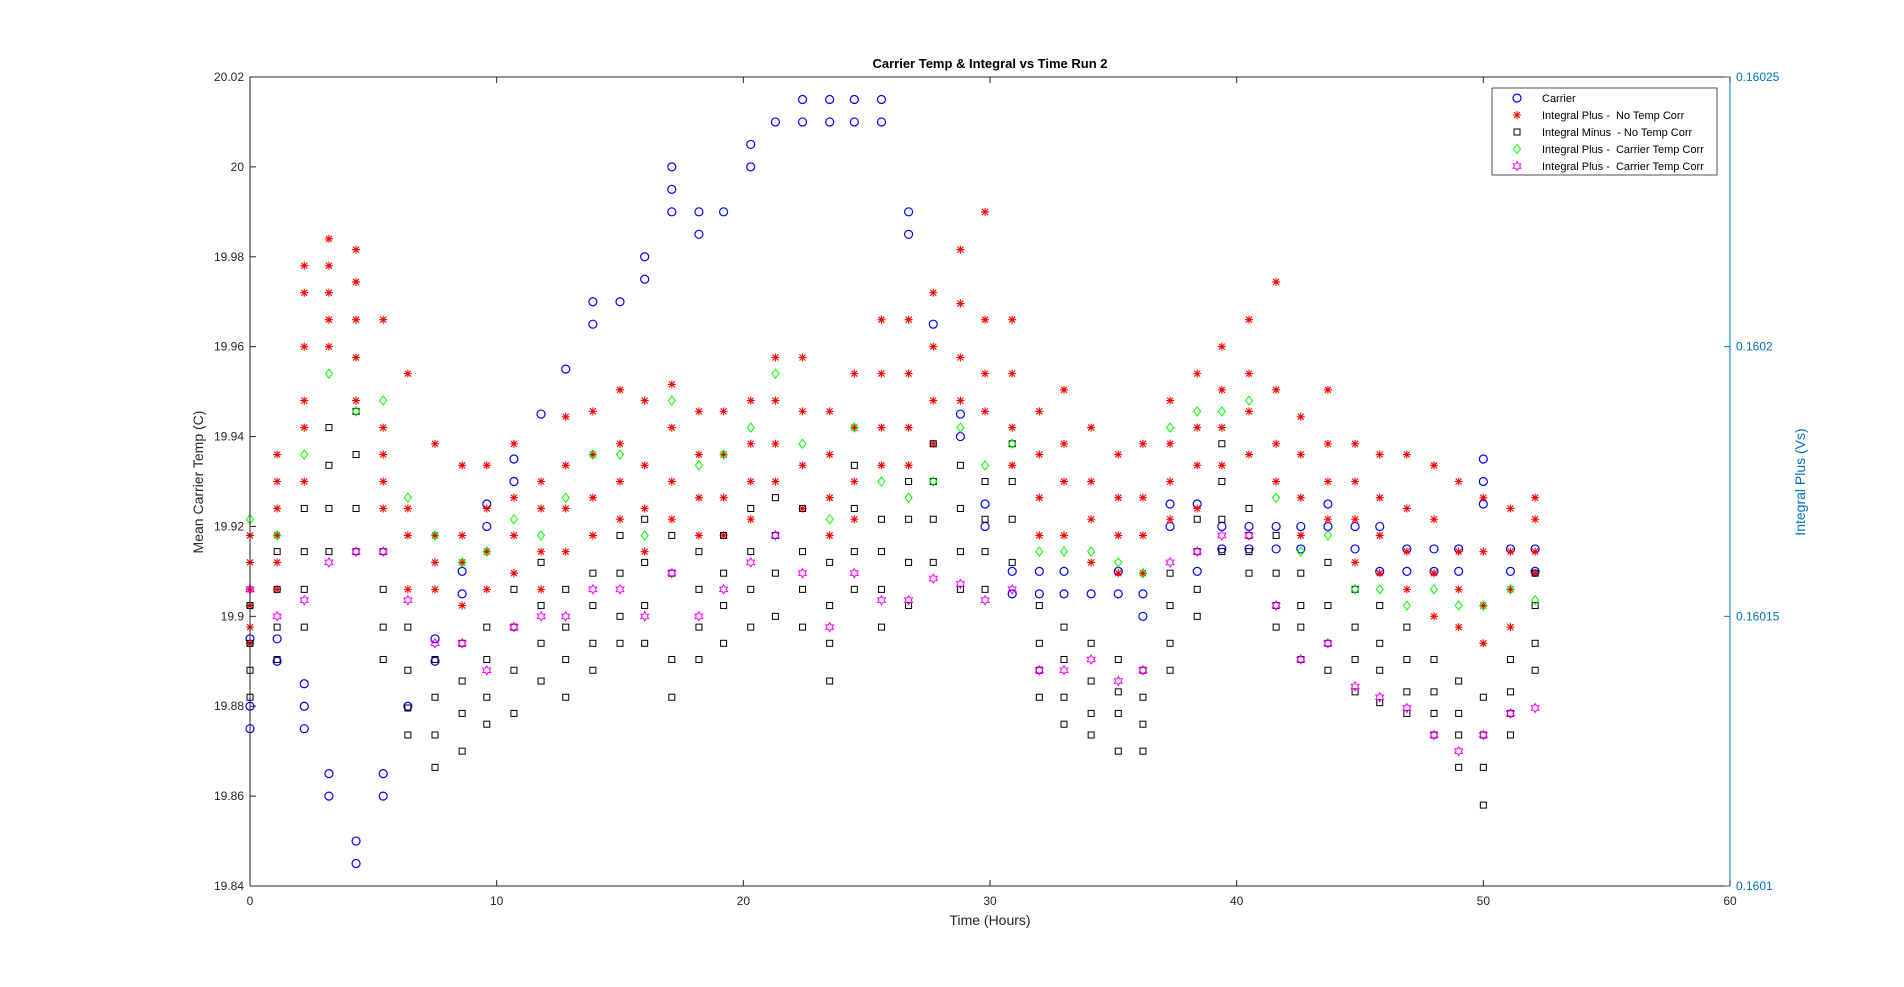  What do you see at coordinates (1559, 99) in the screenshot?
I see `legend-entry-label: Carrier` at bounding box center [1559, 99].